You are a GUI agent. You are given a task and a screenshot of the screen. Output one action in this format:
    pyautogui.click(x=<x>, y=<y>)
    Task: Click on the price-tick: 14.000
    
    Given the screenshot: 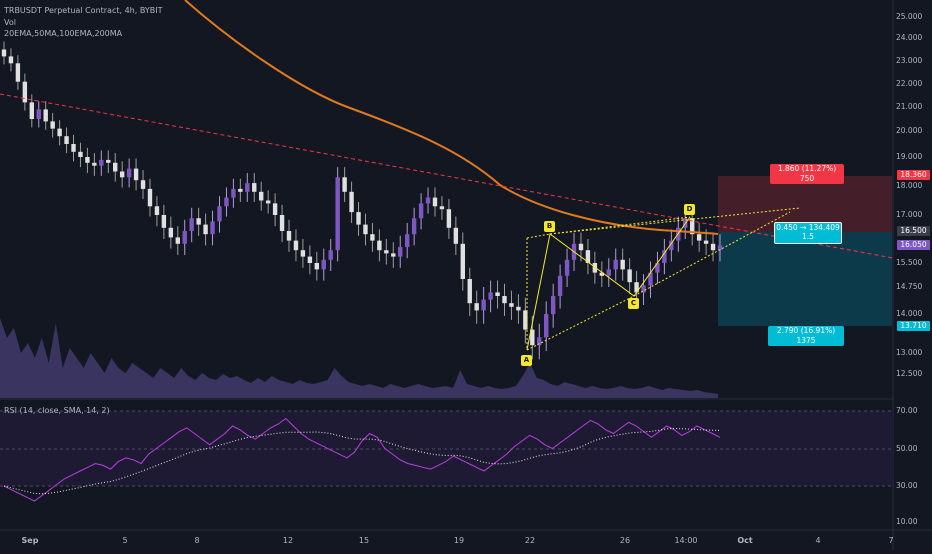 What is the action you would take?
    pyautogui.click(x=909, y=313)
    